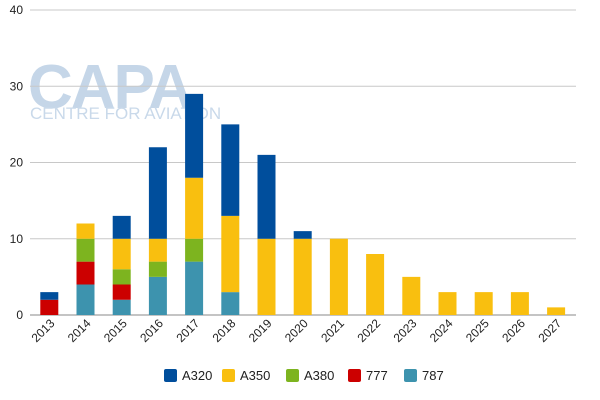 This screenshot has width=600, height=400. Describe the element at coordinates (85, 299) in the screenshot. I see `bar-segment-787-2014` at that location.